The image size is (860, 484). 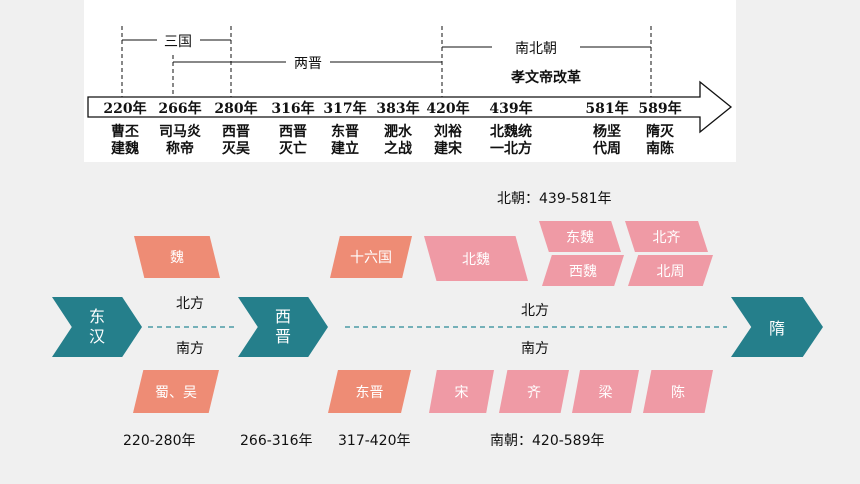 What do you see at coordinates (177, 257) in the screenshot?
I see `block-wei: 魏` at bounding box center [177, 257].